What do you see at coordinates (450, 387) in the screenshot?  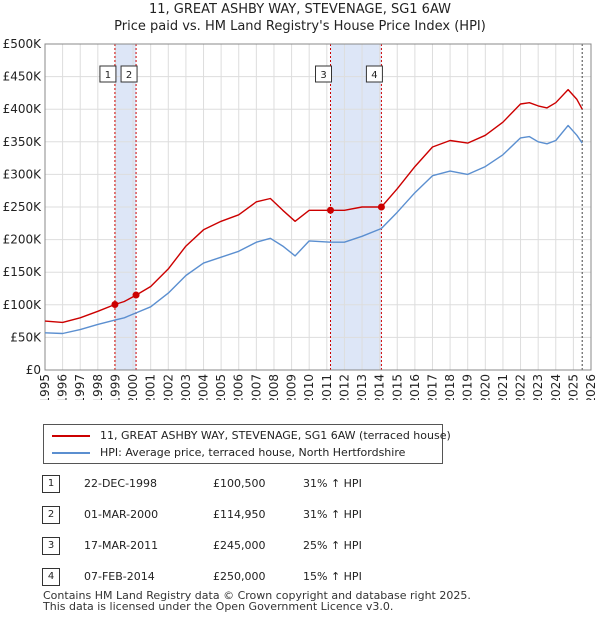 I see `x-tick-label: 2018` at bounding box center [450, 387].